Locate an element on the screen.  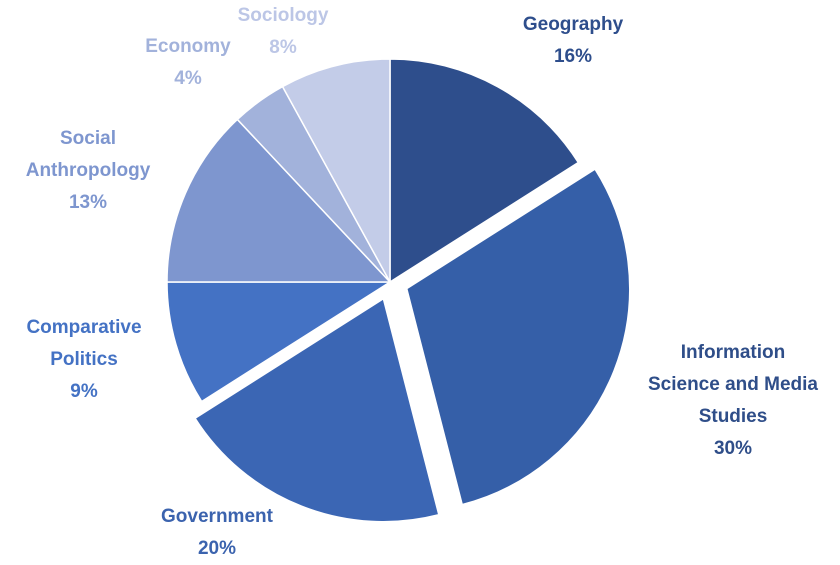
pie-label-social-anthropology: Social Anthropology 13% is located at coordinates (88, 170).